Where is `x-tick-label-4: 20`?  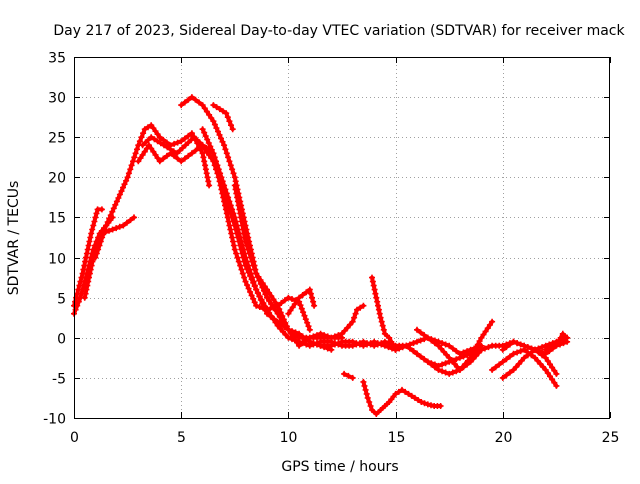
x-tick-label-4: 20 is located at coordinates (504, 438).